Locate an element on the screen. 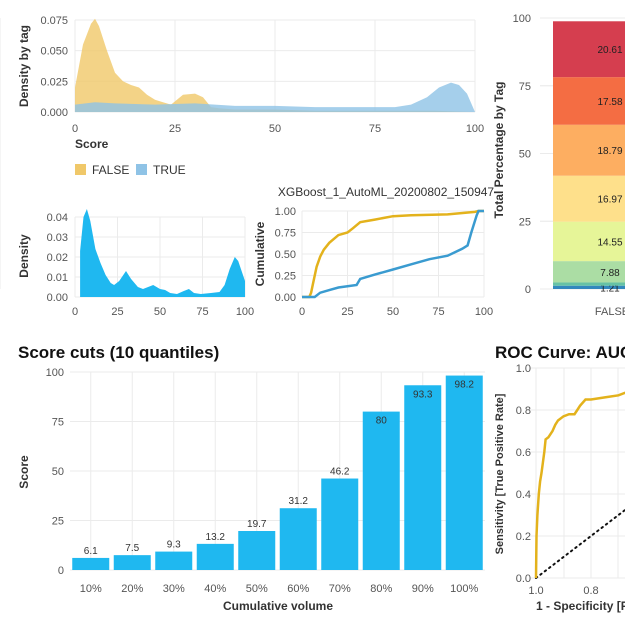 The height and width of the screenshot is (630, 625). x-tick-label: 0.8 is located at coordinates (590, 591).